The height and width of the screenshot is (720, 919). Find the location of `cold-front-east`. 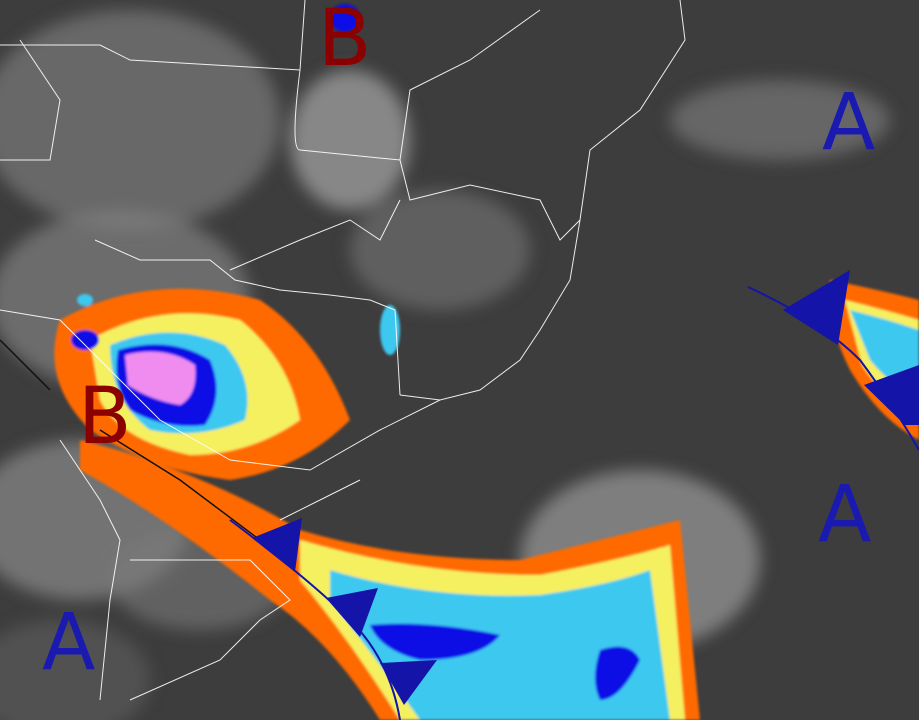

cold-front-east is located at coordinates (833, 360).